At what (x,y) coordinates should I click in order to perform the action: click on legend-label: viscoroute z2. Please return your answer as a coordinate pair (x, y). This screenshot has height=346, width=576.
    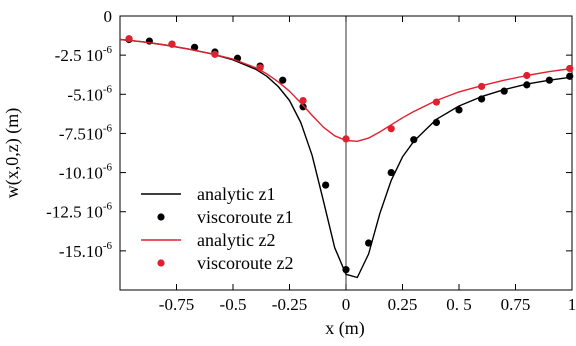
    Looking at the image, I should click on (245, 263).